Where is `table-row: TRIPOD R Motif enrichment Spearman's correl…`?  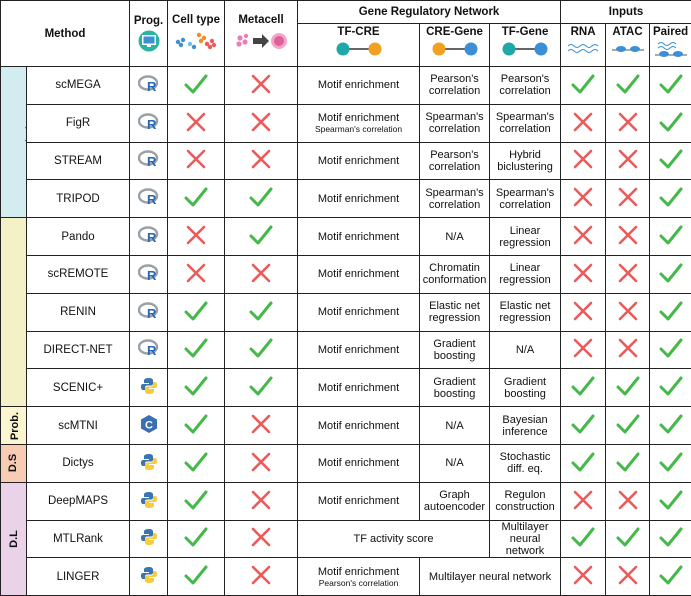
table-row: TRIPOD R Motif enrichment Spearman's correl… is located at coordinates (346, 199).